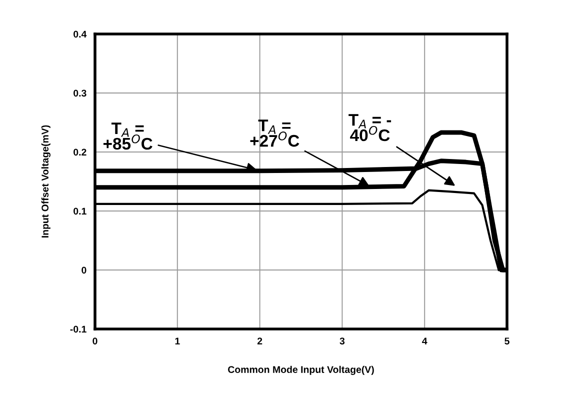 The width and height of the screenshot is (568, 412). Describe the element at coordinates (507, 341) in the screenshot. I see `x-tick-label: 5` at that location.